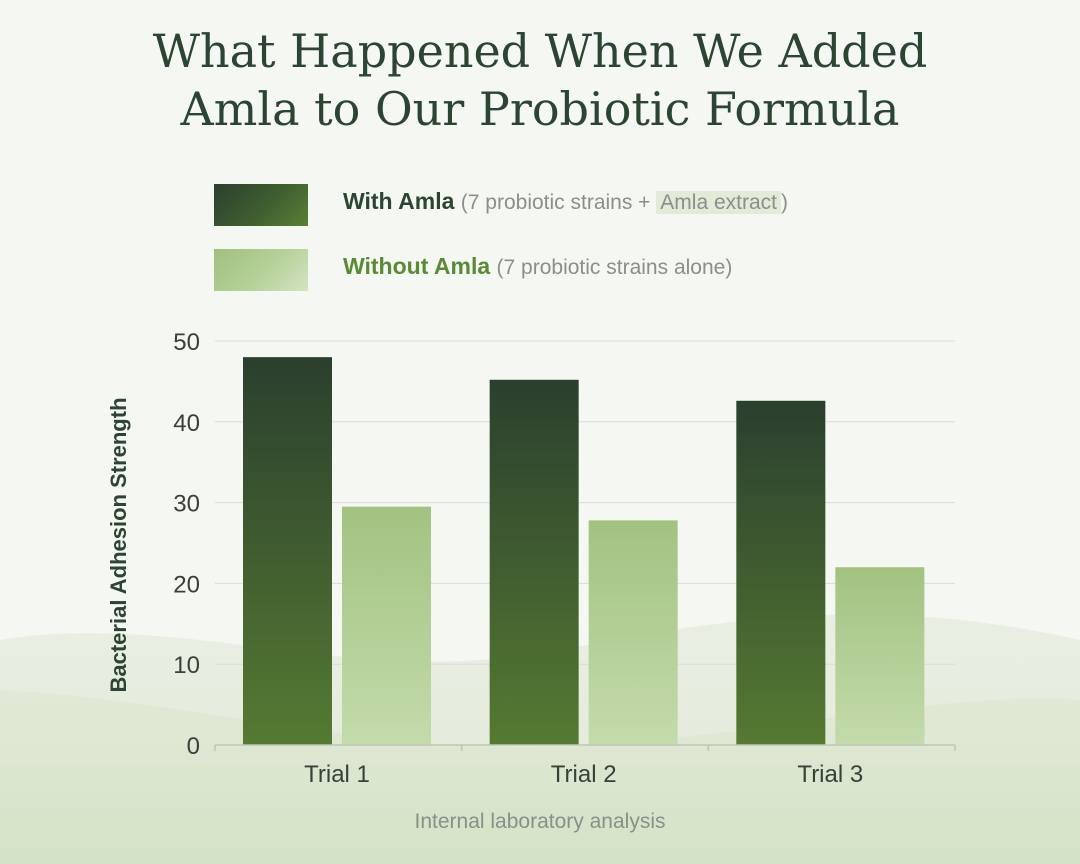 Image resolution: width=1080 pixels, height=864 pixels. What do you see at coordinates (540, 109) in the screenshot?
I see `chart-title-line-2: Amla to Our Probiotic Formula` at bounding box center [540, 109].